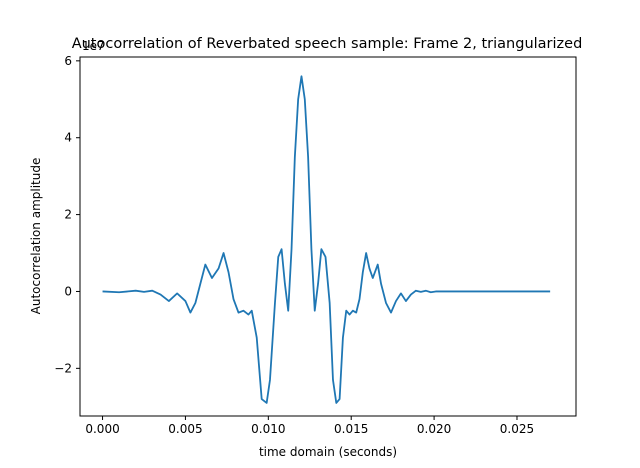 This screenshot has height=468, width=640. I want to click on x-tick-label: 0.020, so click(434, 429).